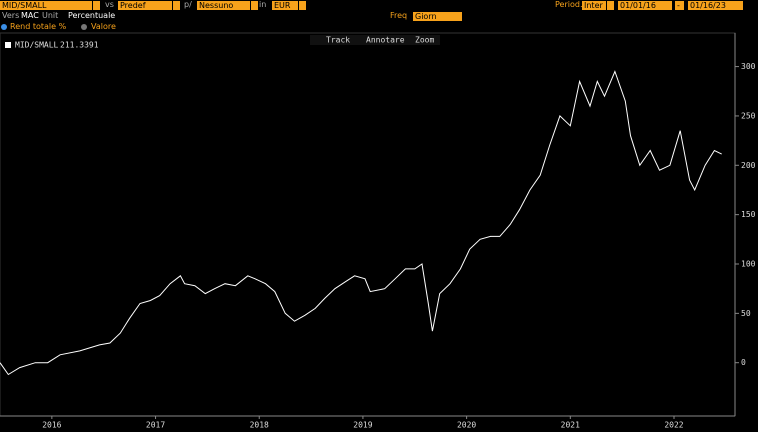 This screenshot has width=758, height=432. I want to click on freq-field: Giorn, so click(437, 16).